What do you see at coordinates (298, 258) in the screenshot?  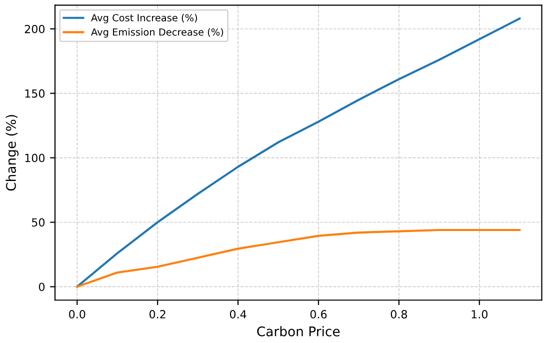 I see `line-series` at bounding box center [298, 258].